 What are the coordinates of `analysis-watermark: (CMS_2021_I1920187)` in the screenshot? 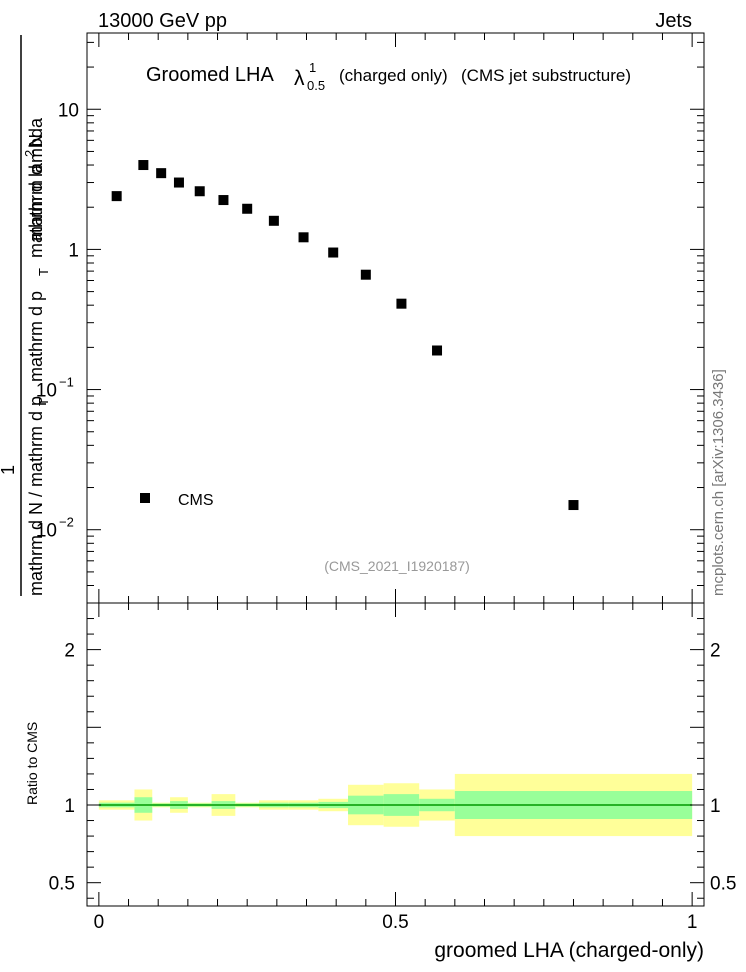 It's located at (397, 566).